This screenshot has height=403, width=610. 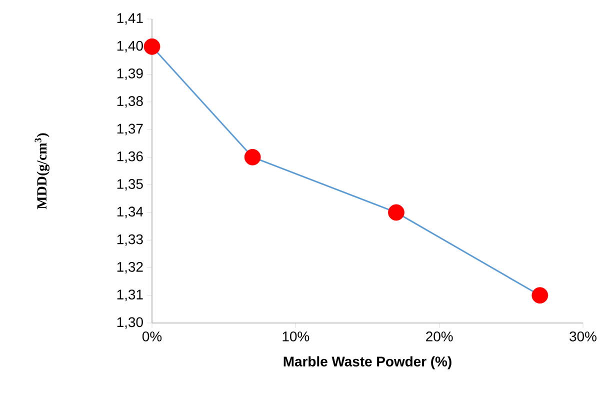 What do you see at coordinates (130, 296) in the screenshot?
I see `y-tick-label: 1,31` at bounding box center [130, 296].